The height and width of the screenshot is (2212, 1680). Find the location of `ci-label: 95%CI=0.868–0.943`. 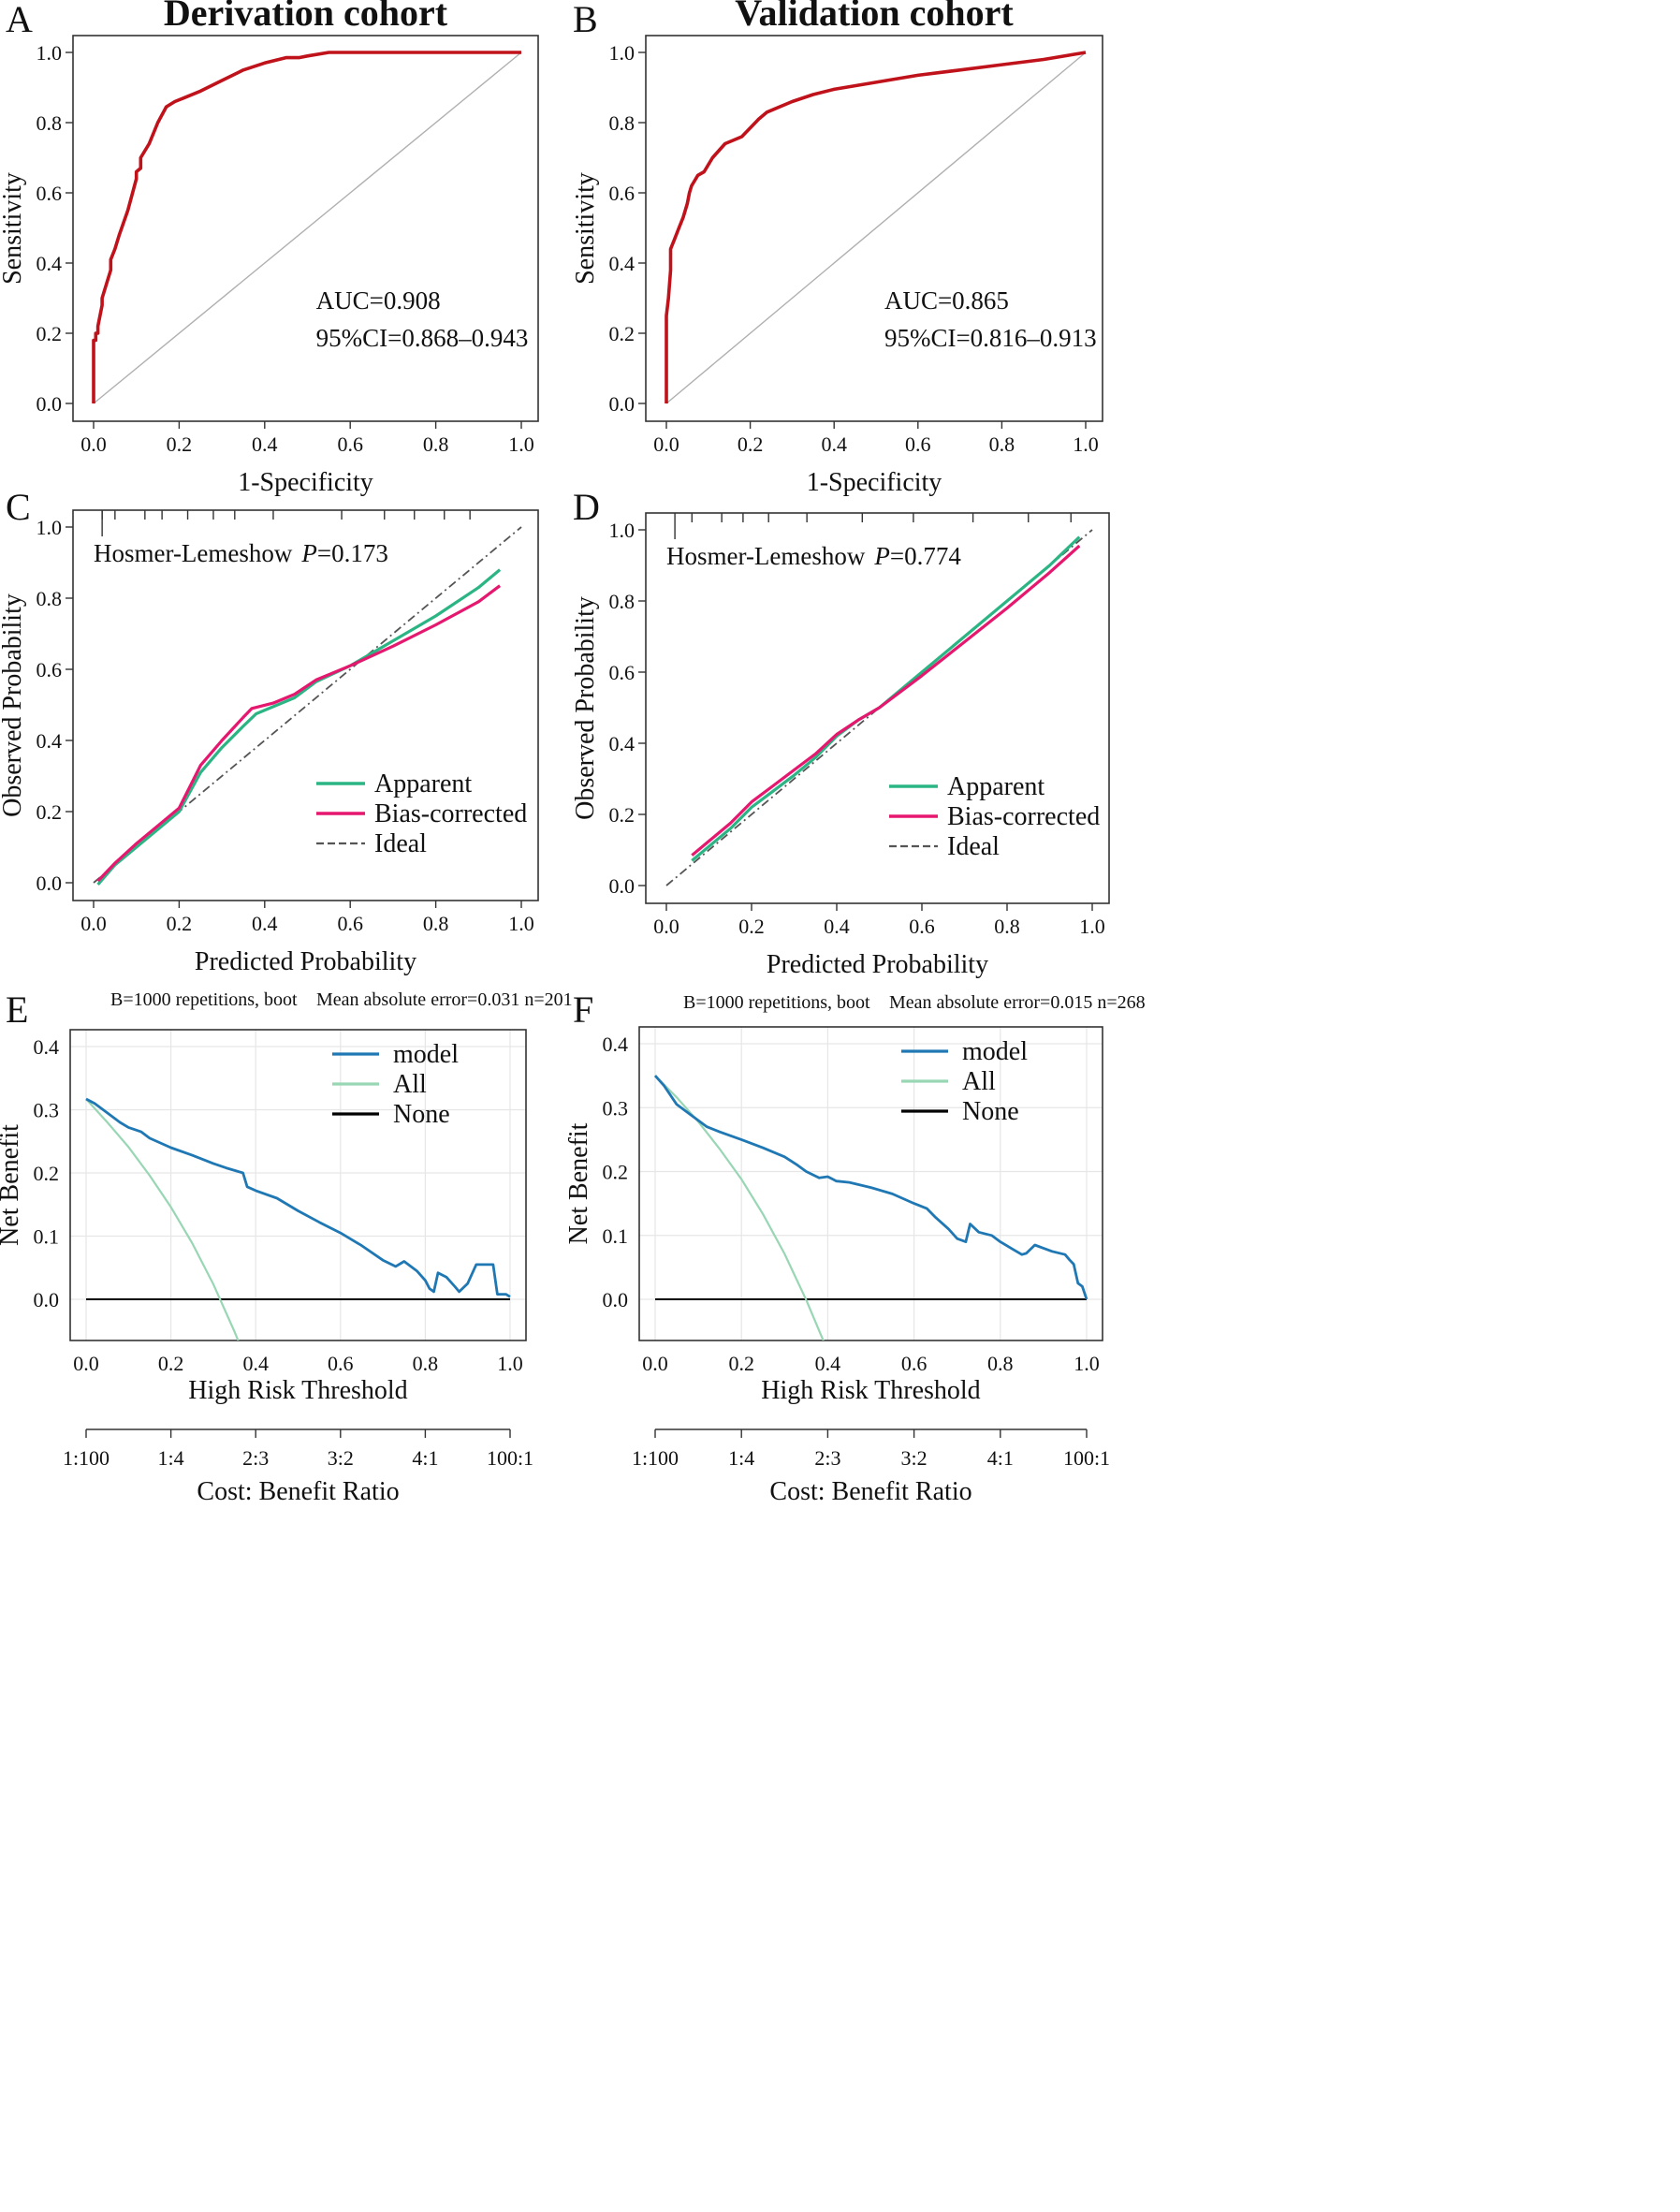

ci-label: 95%CI=0.868–0.943 is located at coordinates (422, 338).